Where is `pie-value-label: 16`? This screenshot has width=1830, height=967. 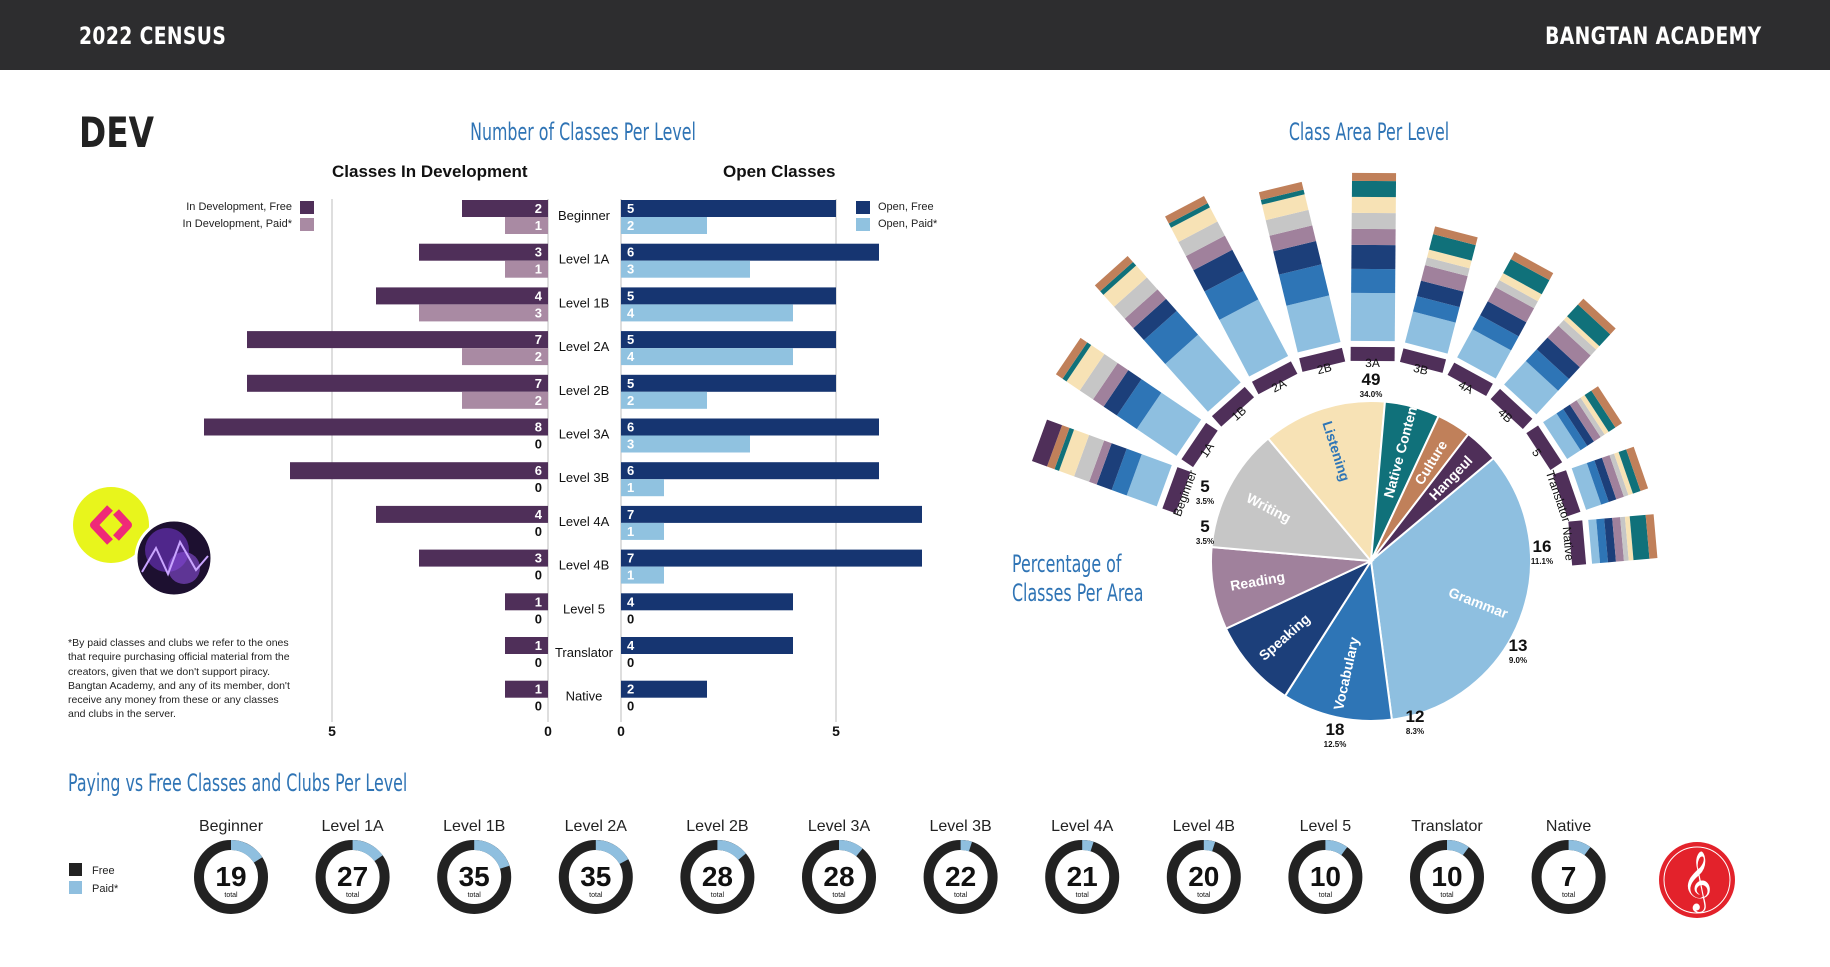
pie-value-label: 16 is located at coordinates (1542, 546).